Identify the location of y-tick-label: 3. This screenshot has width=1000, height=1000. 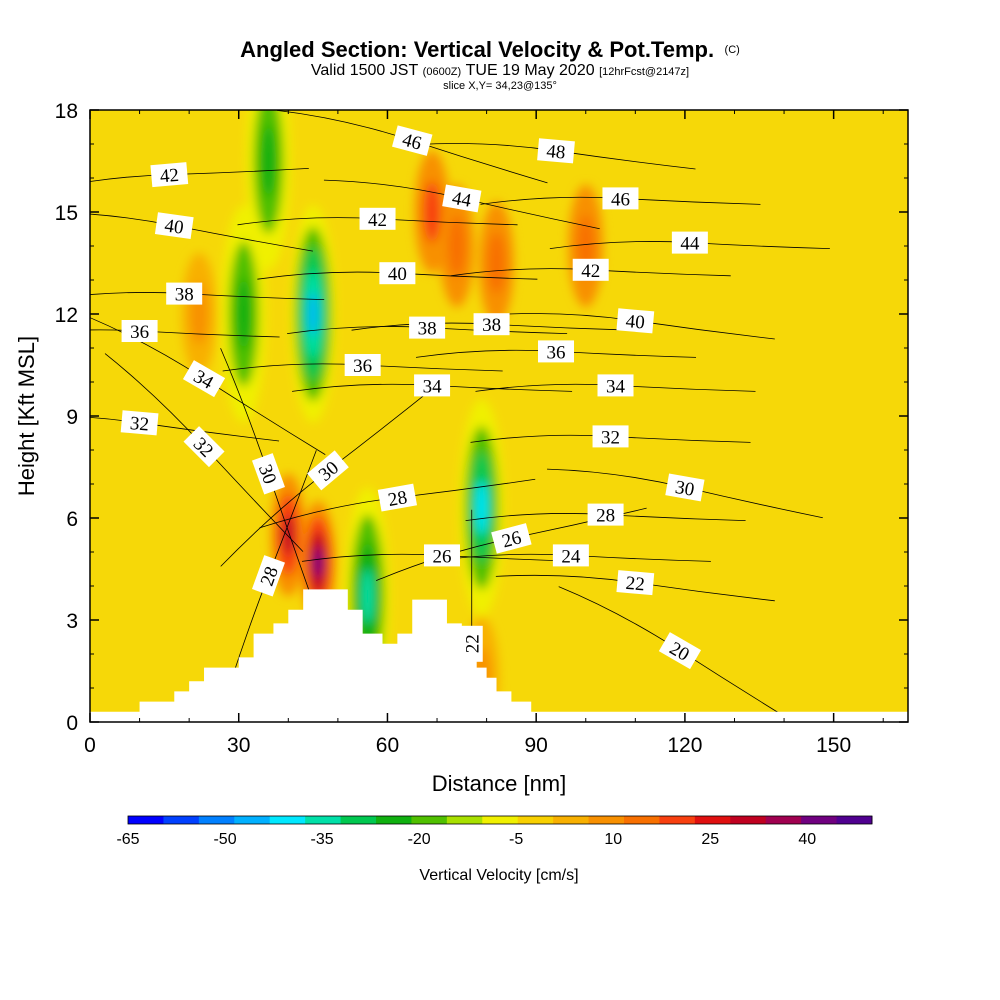
(72, 621).